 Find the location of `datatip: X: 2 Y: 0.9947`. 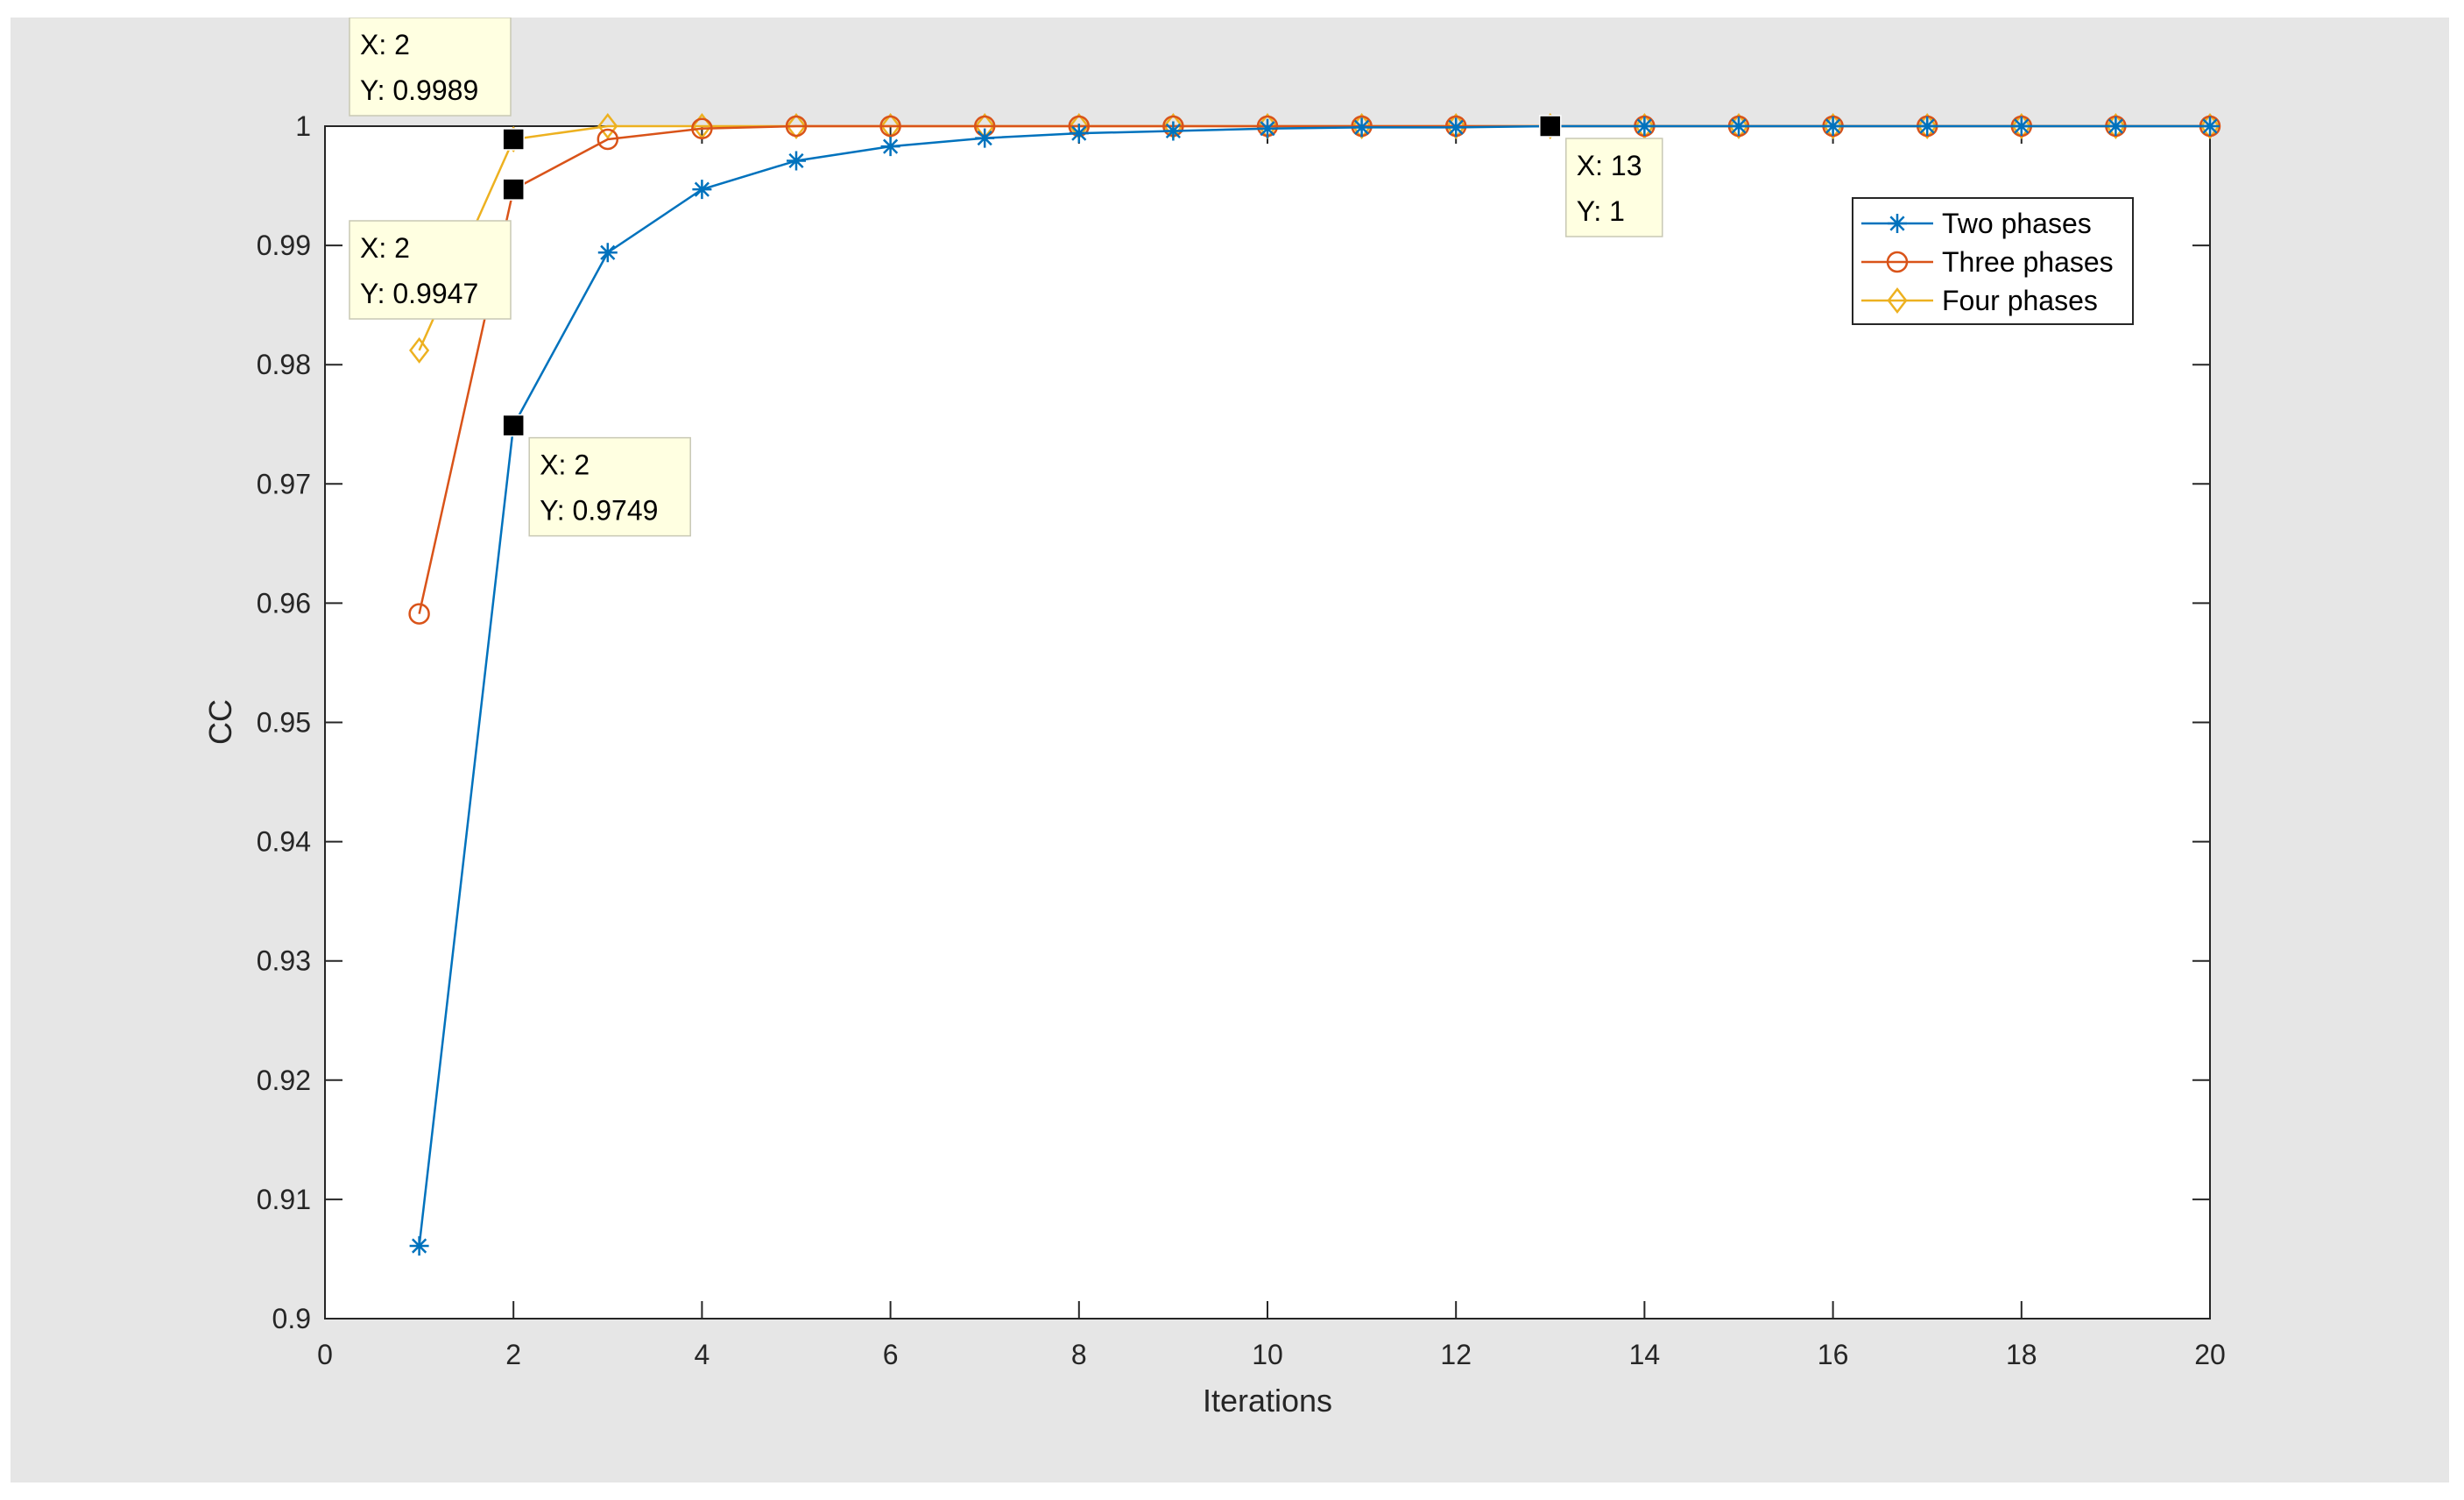

datatip: X: 2 Y: 0.9947 is located at coordinates (437, 249).